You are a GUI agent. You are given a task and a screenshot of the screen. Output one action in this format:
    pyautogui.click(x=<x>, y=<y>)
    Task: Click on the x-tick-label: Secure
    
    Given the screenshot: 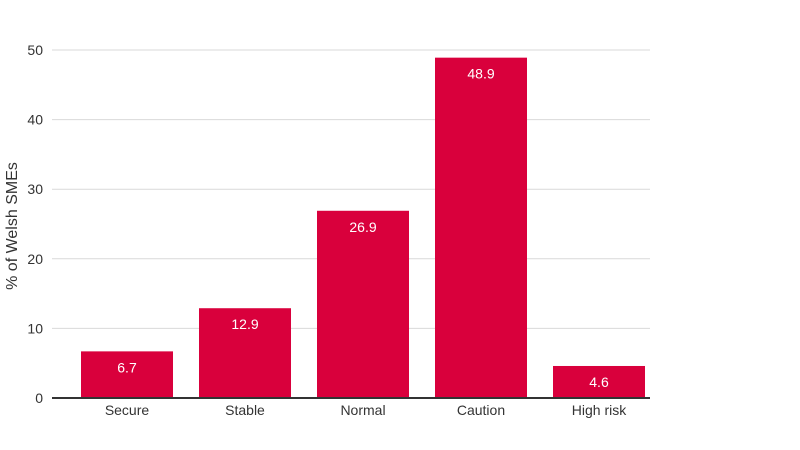 What is the action you would take?
    pyautogui.click(x=127, y=410)
    